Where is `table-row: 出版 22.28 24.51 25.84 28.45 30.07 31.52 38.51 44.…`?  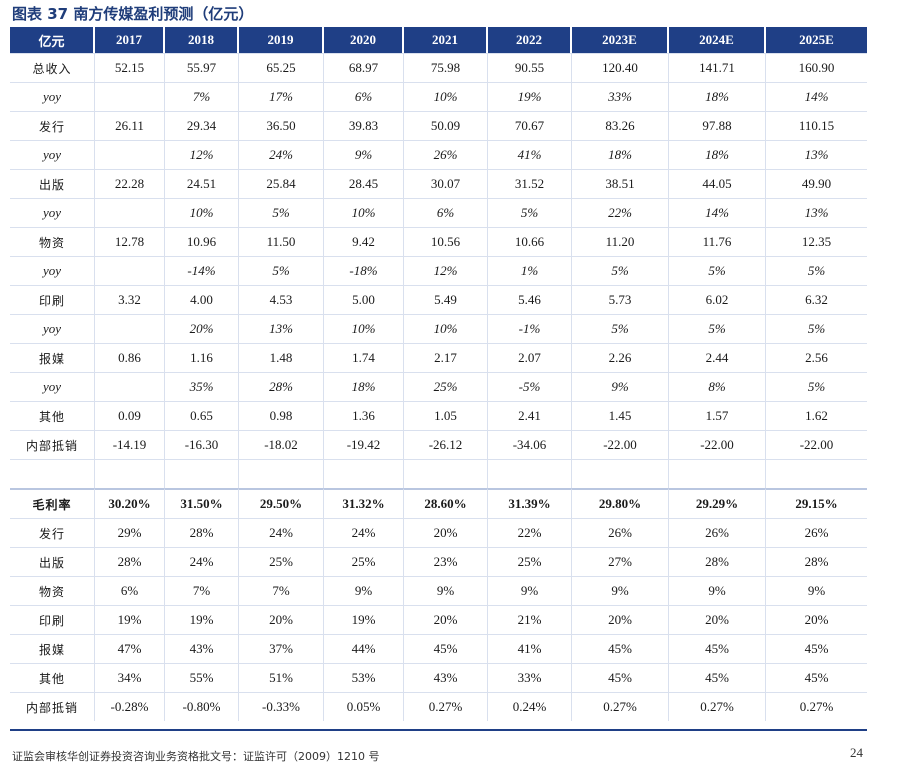
table-row: 出版 22.28 24.51 25.84 28.45 30.07 31.52 38.51 44.… is located at coordinates (438, 183).